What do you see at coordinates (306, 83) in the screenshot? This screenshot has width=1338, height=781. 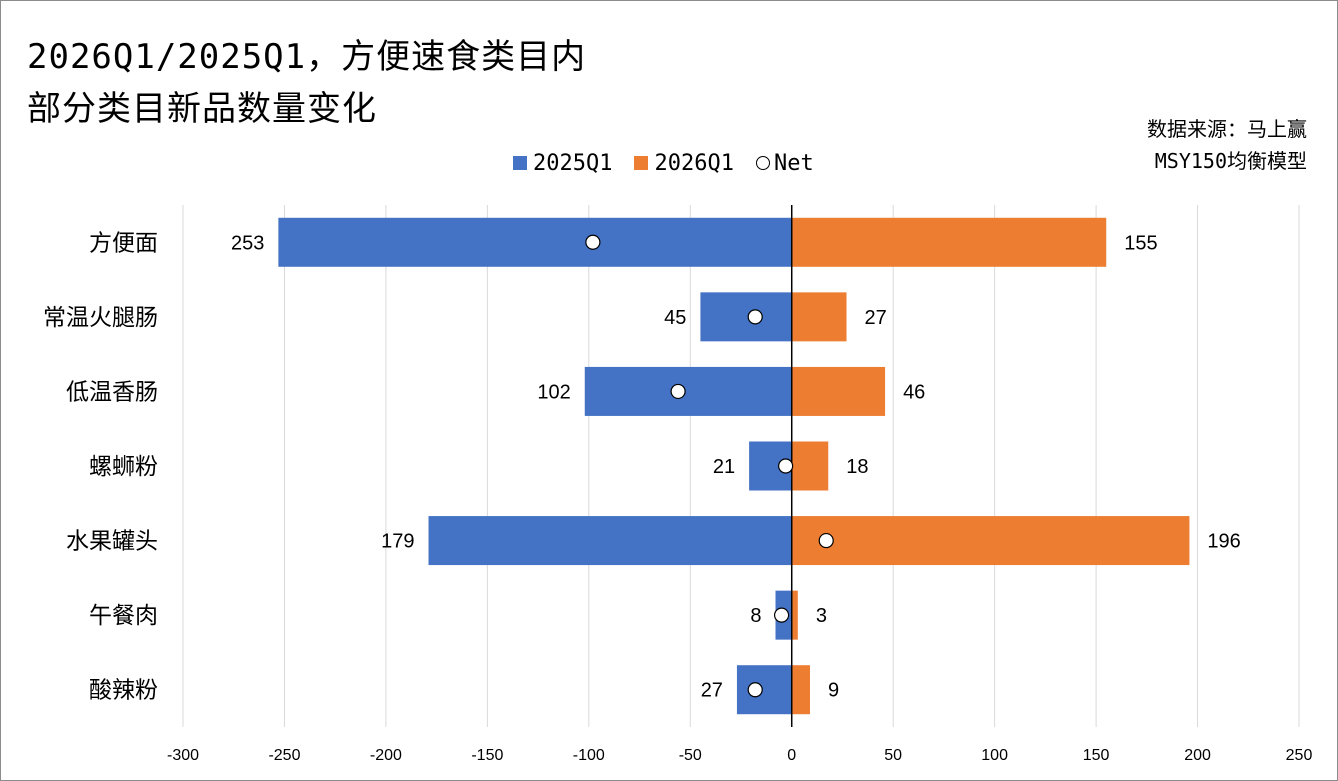 I see `chart-title: 2026Q1/2025Q1，方便速食类目内 部分类目新品数量变化` at bounding box center [306, 83].